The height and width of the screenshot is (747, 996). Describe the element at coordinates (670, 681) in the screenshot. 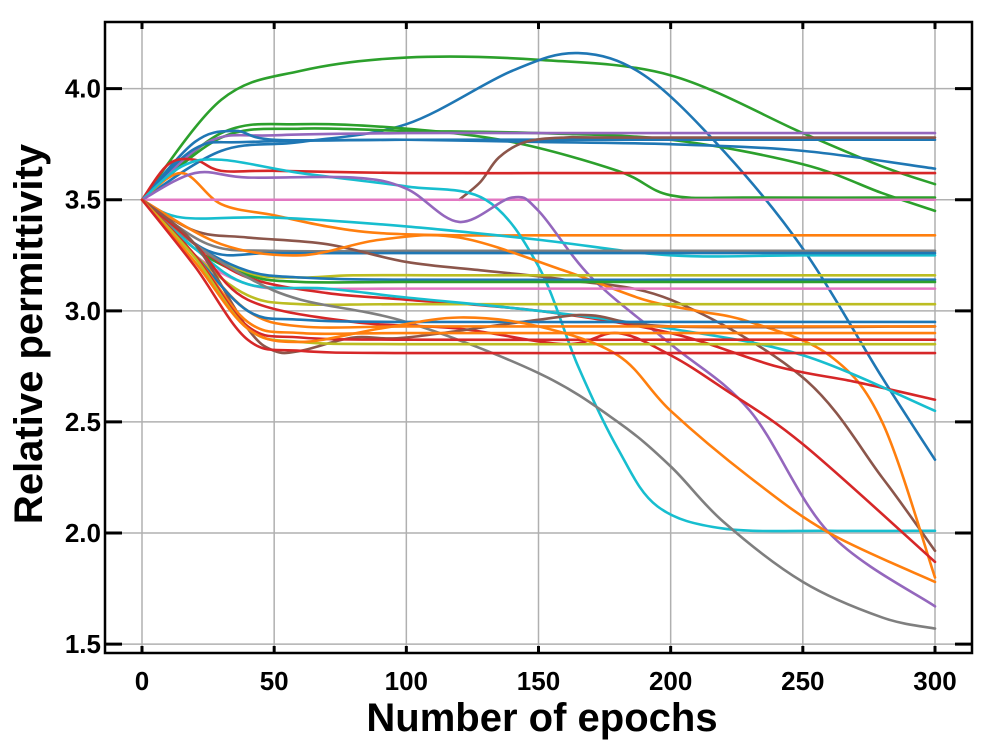

I see `x-tick-label: 200` at that location.